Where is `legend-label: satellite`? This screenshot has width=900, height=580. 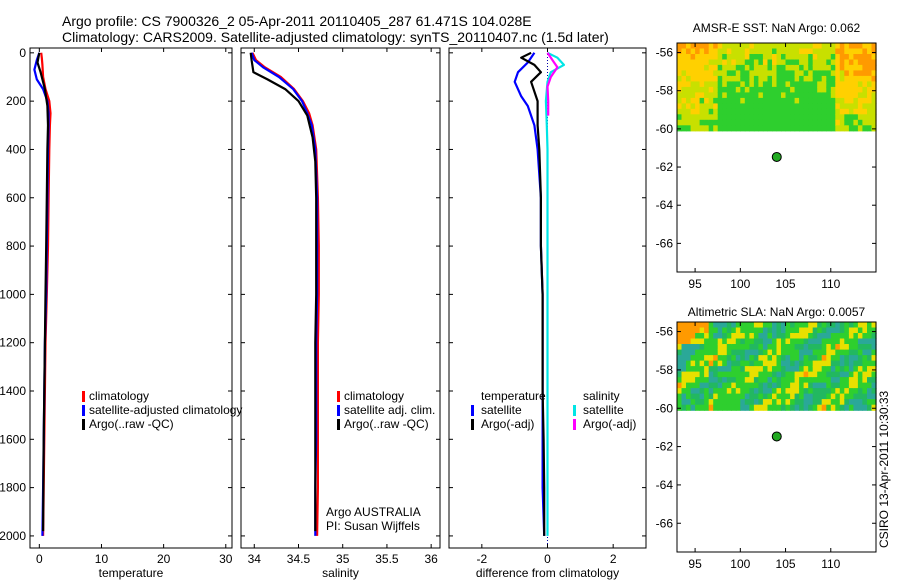 legend-label: satellite is located at coordinates (501, 410).